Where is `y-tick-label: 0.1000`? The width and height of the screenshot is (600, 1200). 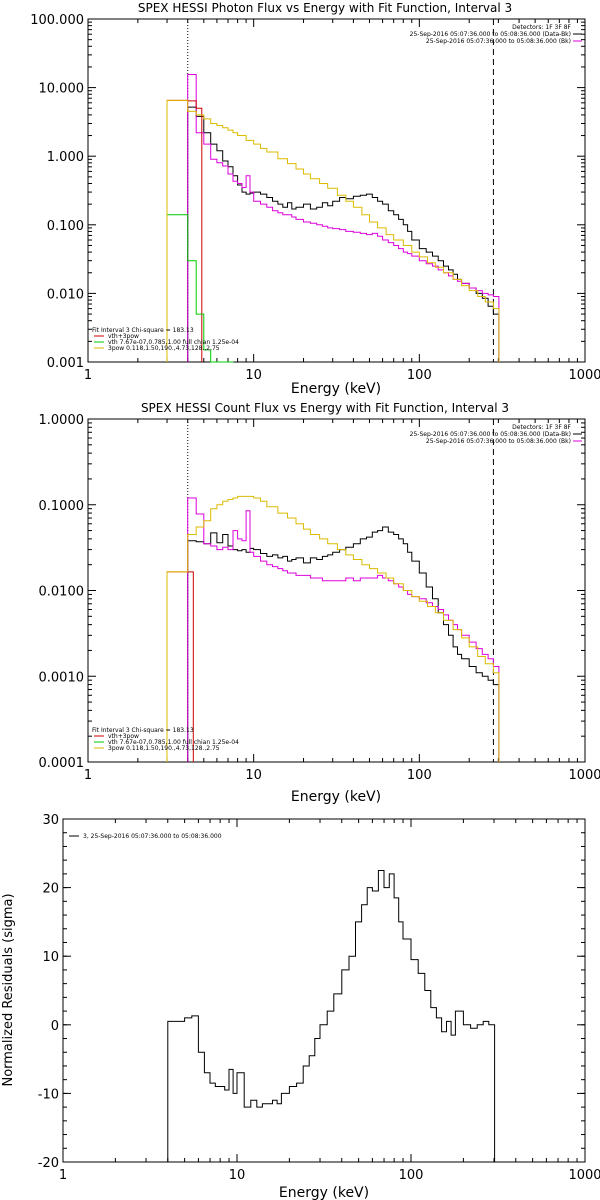 y-tick-label: 0.1000 is located at coordinates (62, 506).